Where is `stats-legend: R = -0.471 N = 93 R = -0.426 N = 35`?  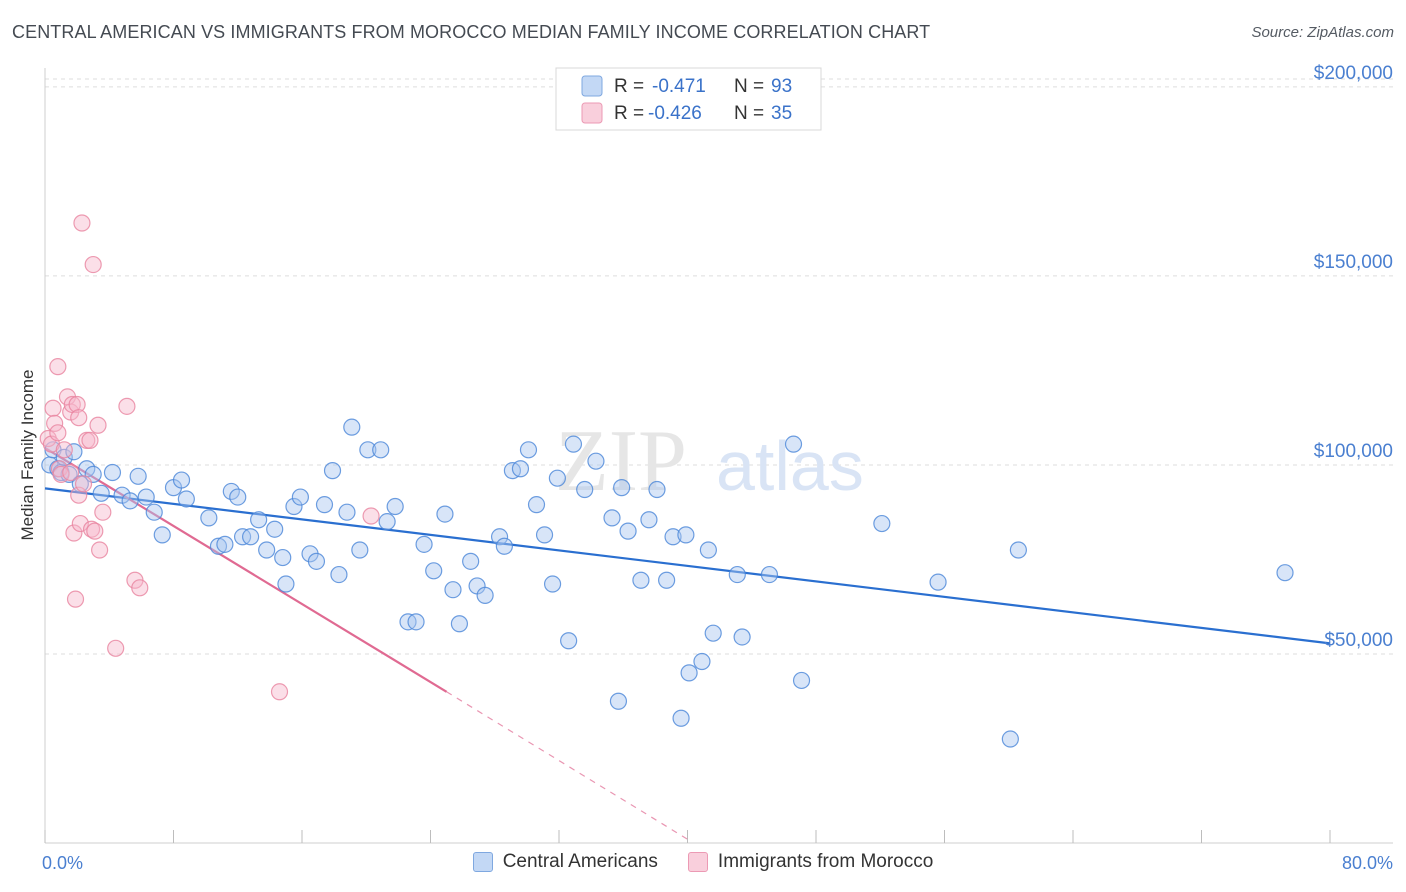
stats-legend: R = -0.471 N = 93 R = -0.426 N = 35 is located at coordinates (688, 99).